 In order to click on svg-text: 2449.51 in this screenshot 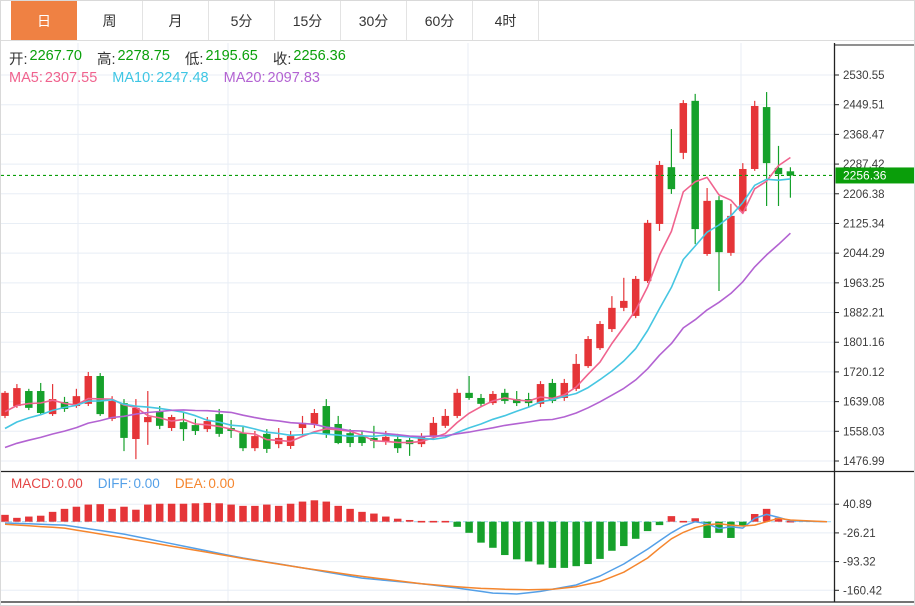, I will do `click(864, 106)`.